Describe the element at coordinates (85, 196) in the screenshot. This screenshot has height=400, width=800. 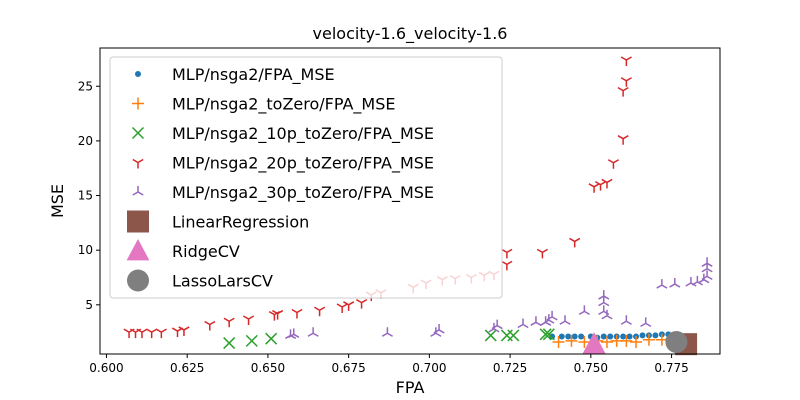
I see `y-tick-label: 15` at that location.